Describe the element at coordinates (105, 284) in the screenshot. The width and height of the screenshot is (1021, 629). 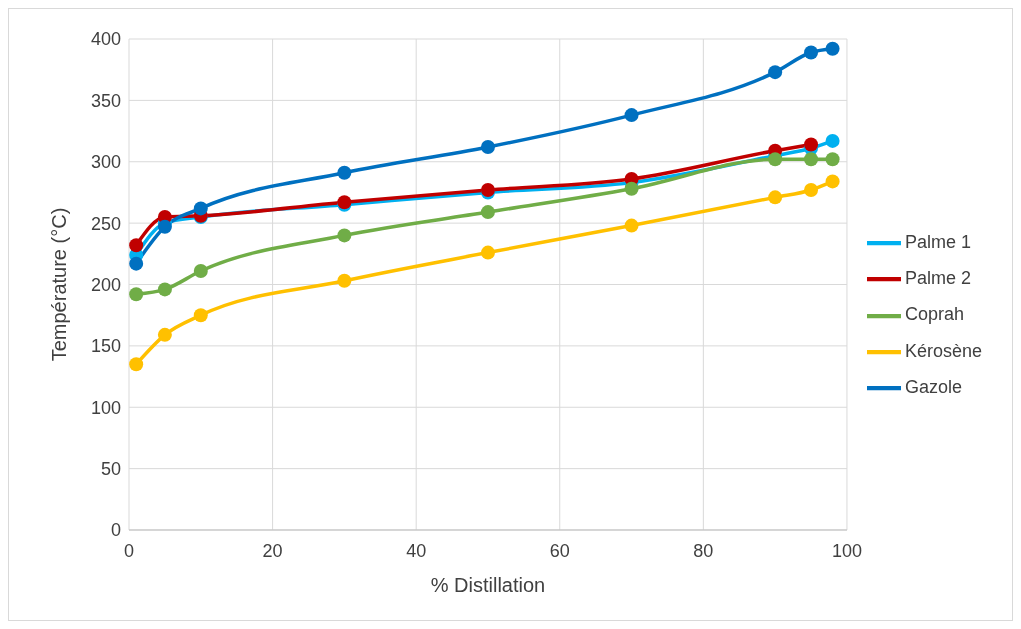
I see `y-tick-label: 200` at that location.